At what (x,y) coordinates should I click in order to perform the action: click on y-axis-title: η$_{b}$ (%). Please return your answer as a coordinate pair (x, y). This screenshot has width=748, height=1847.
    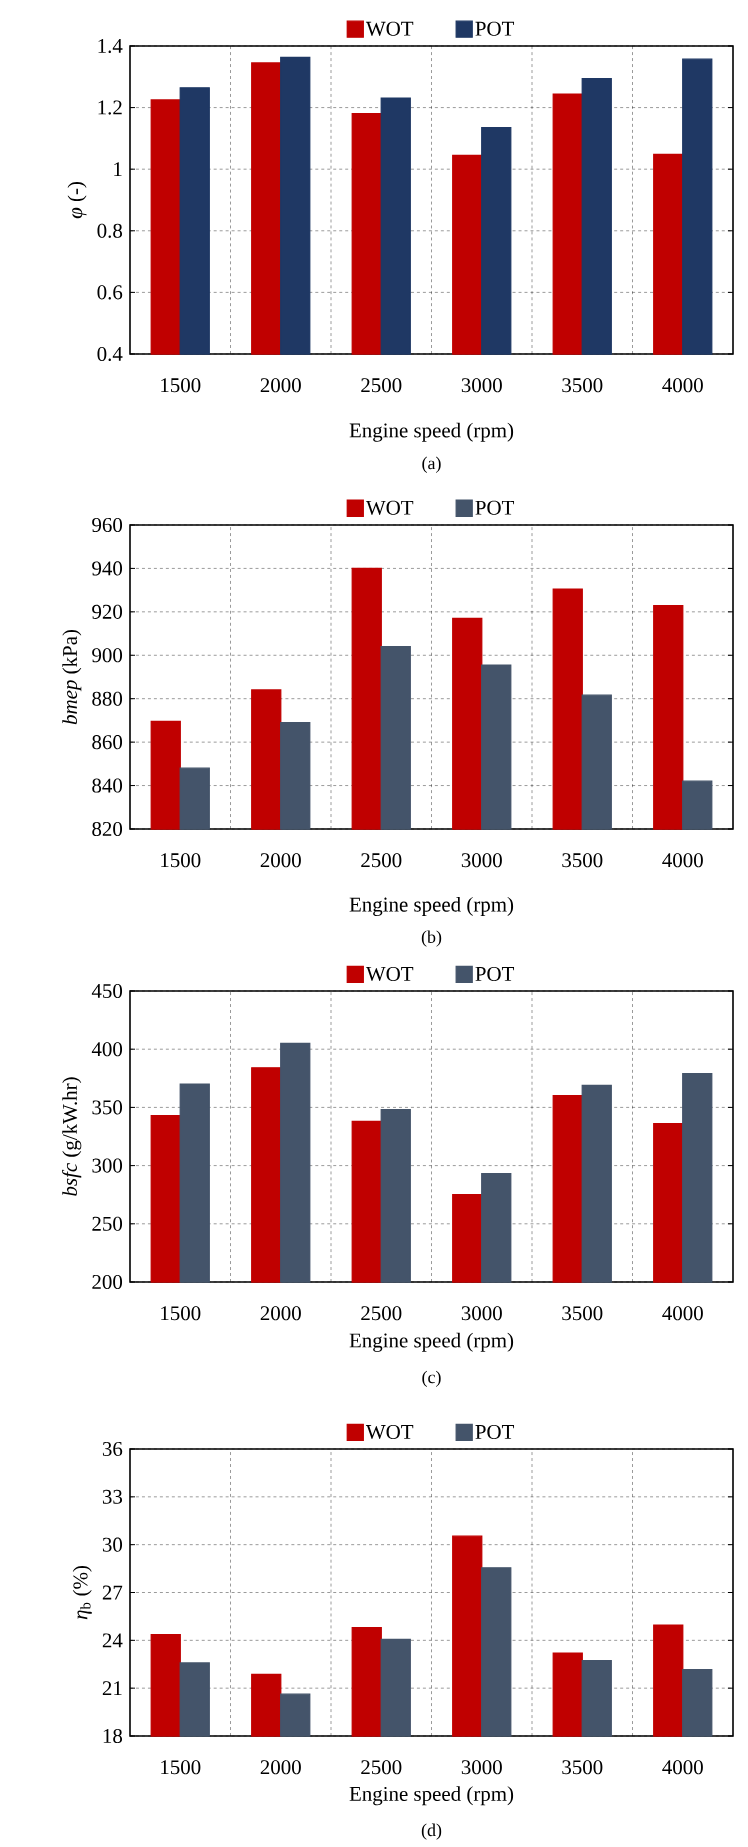
    Looking at the image, I should click on (82, 1593).